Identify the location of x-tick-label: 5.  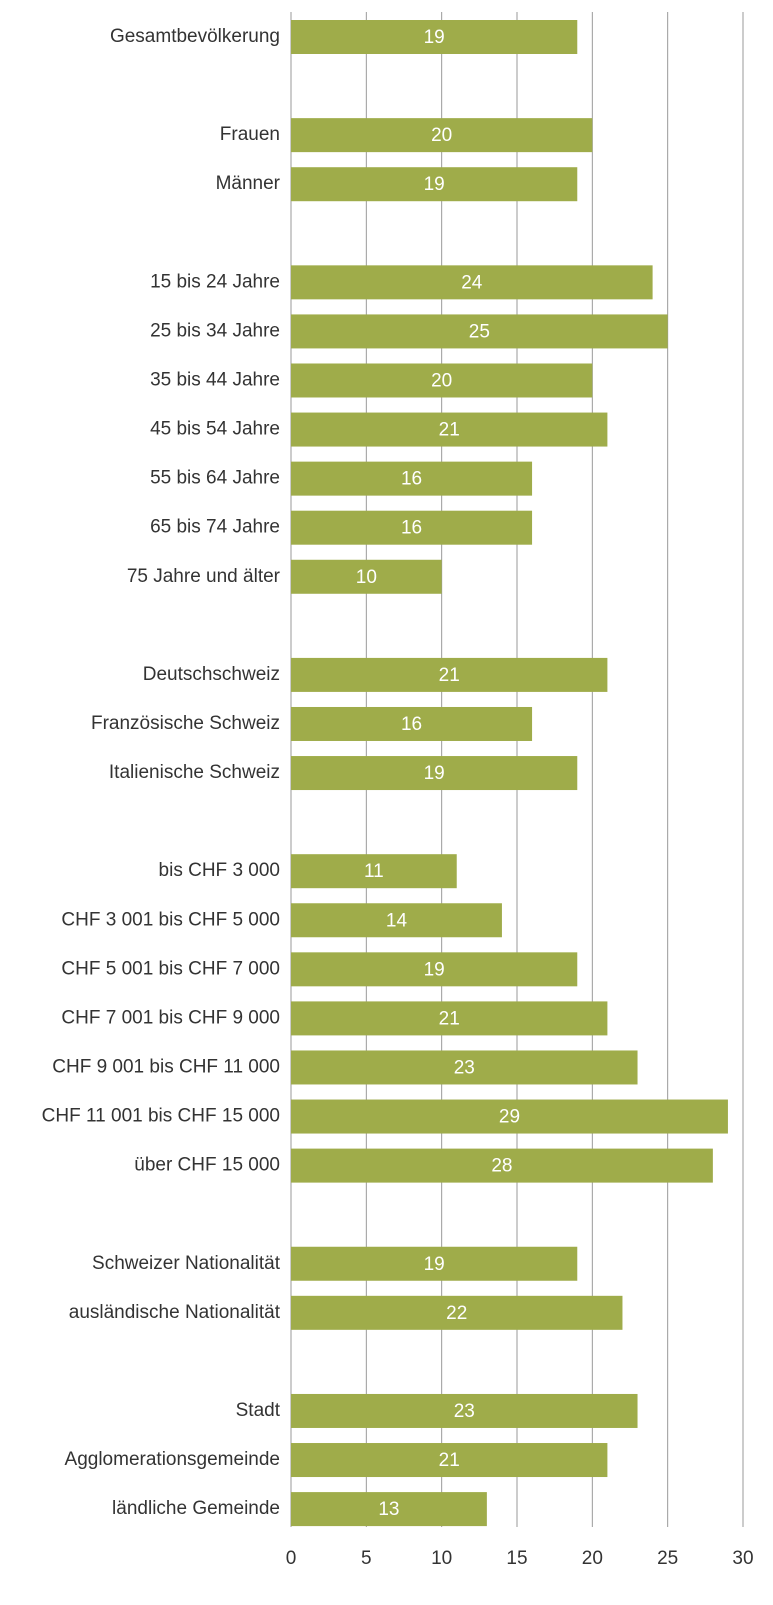
(366, 1558).